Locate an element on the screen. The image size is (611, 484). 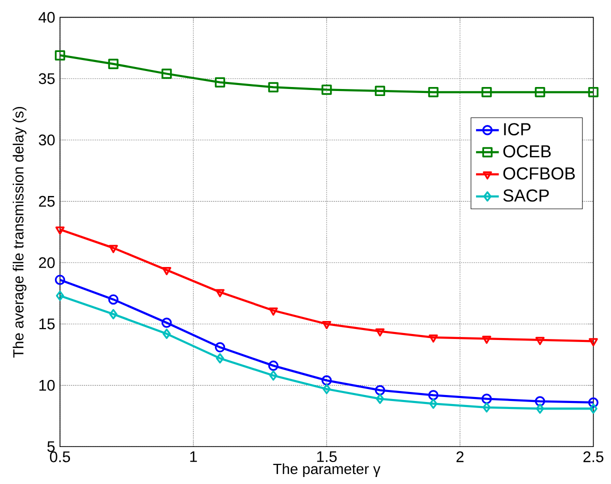
y-tick-label: 35 is located at coordinates (46, 78).